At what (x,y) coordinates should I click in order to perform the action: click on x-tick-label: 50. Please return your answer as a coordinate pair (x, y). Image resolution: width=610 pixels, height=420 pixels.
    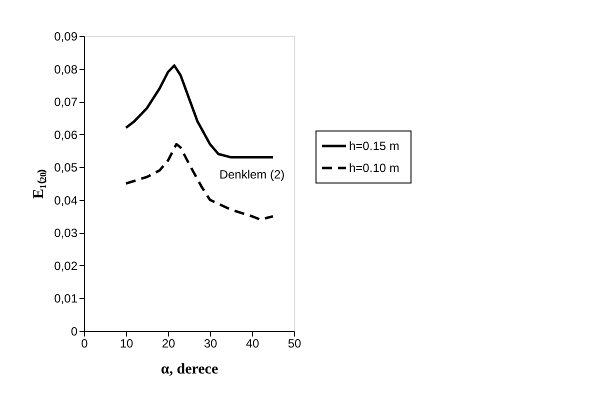
    Looking at the image, I should click on (295, 343).